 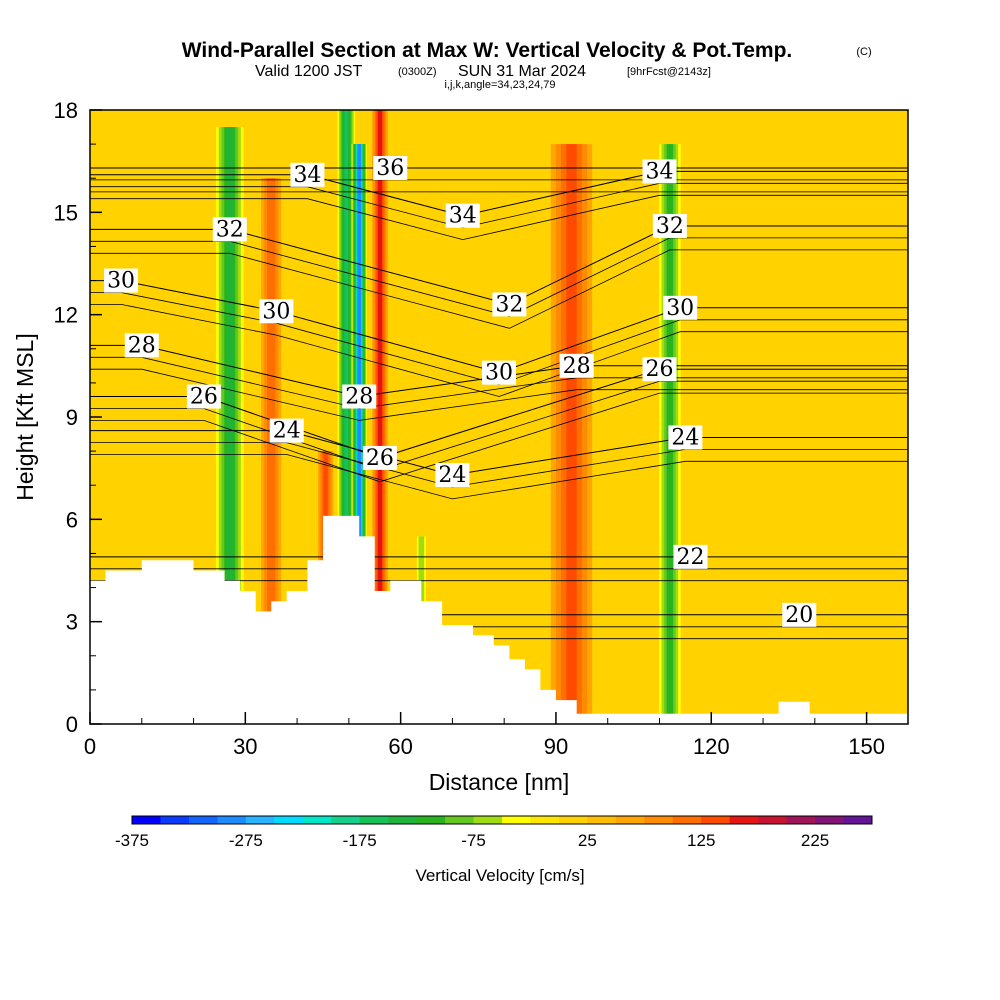 I want to click on x-tick-label: 150, so click(x=866, y=746).